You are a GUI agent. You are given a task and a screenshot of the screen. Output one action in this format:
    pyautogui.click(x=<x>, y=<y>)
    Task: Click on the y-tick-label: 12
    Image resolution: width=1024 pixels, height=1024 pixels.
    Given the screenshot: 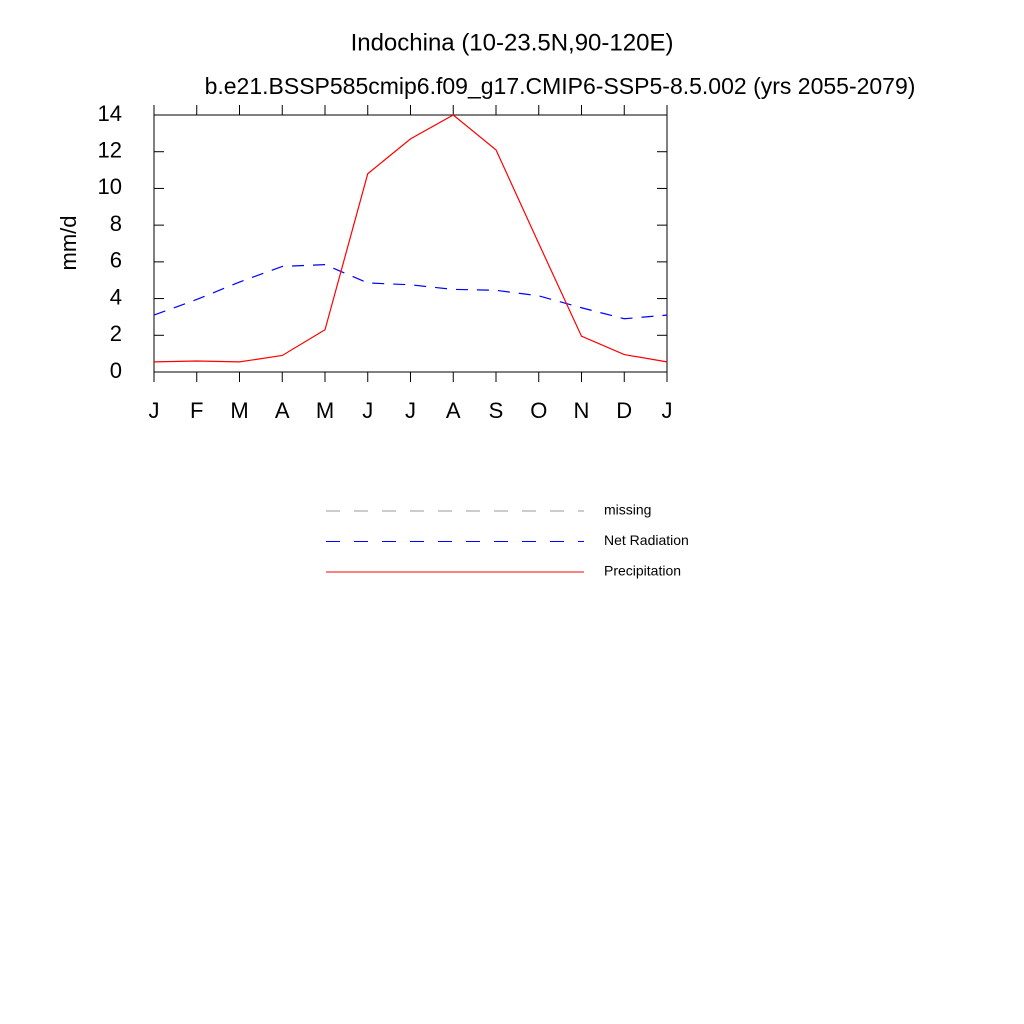 What is the action you would take?
    pyautogui.click(x=110, y=150)
    